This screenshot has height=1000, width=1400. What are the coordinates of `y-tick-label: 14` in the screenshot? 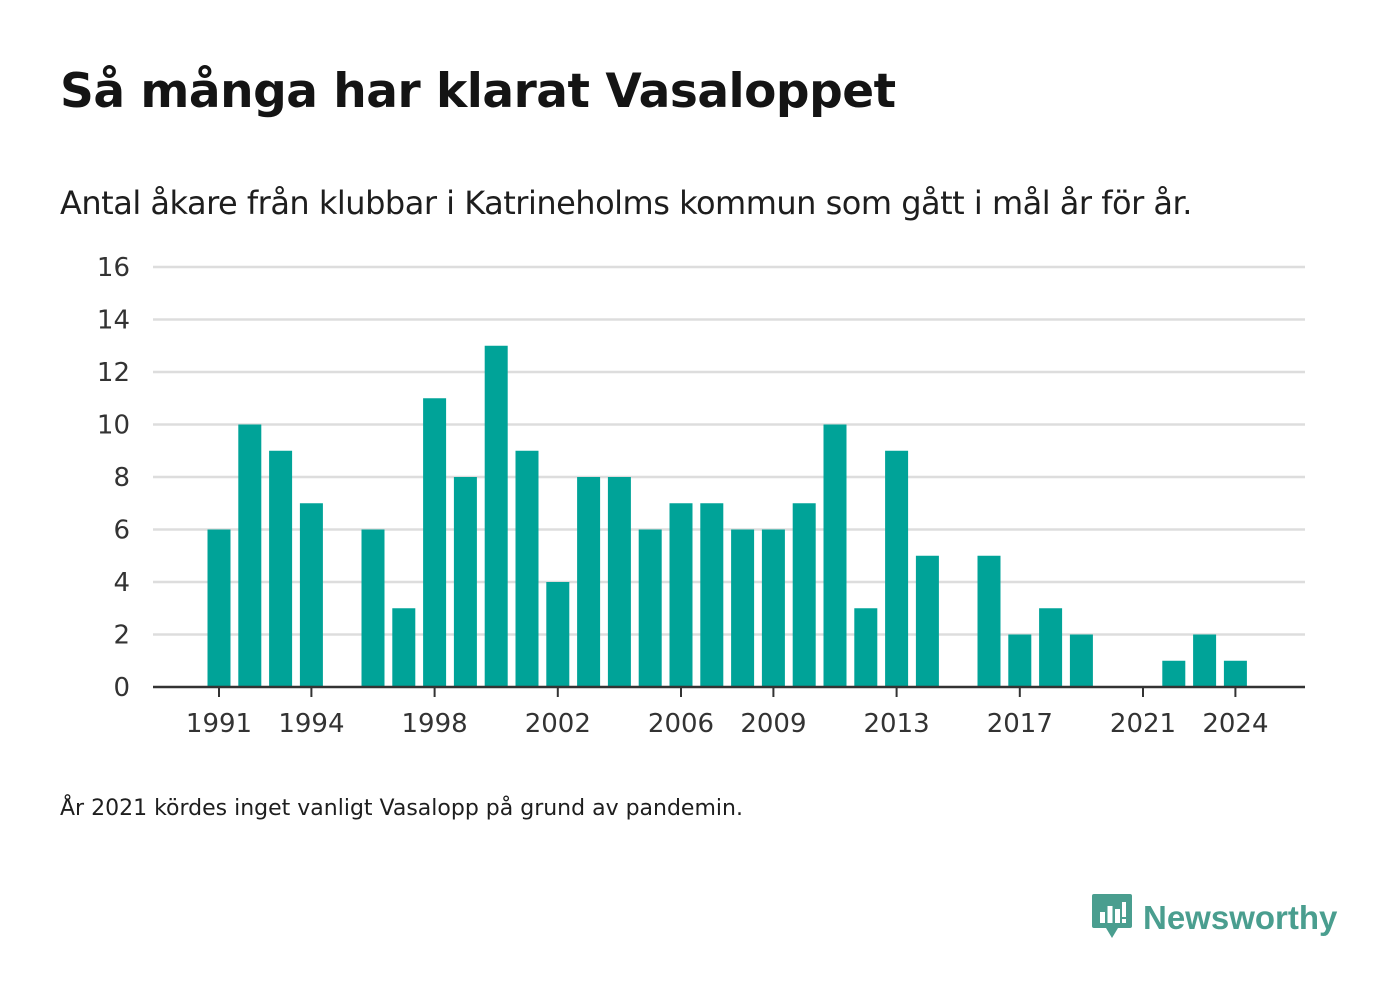 It's located at (113, 321).